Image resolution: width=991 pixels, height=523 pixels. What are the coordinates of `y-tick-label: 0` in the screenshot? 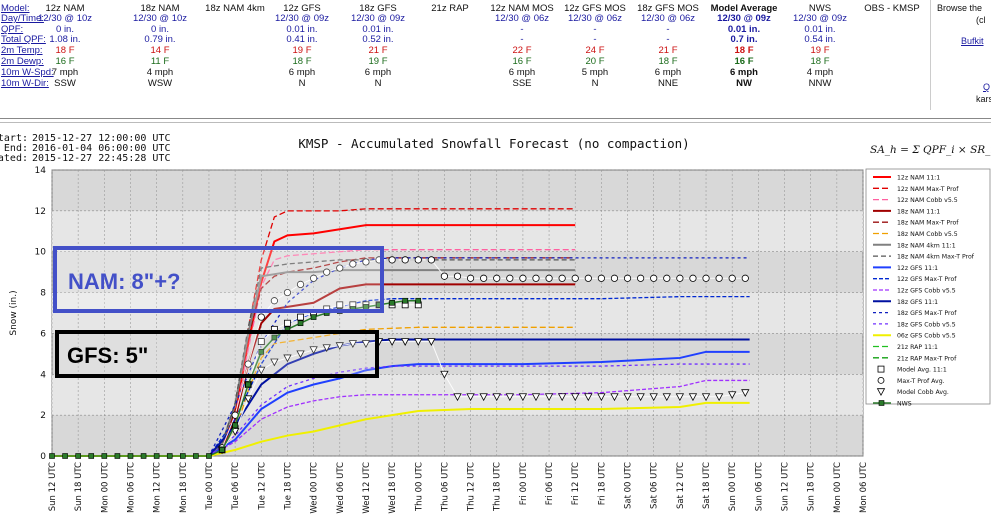 It's located at (43, 457).